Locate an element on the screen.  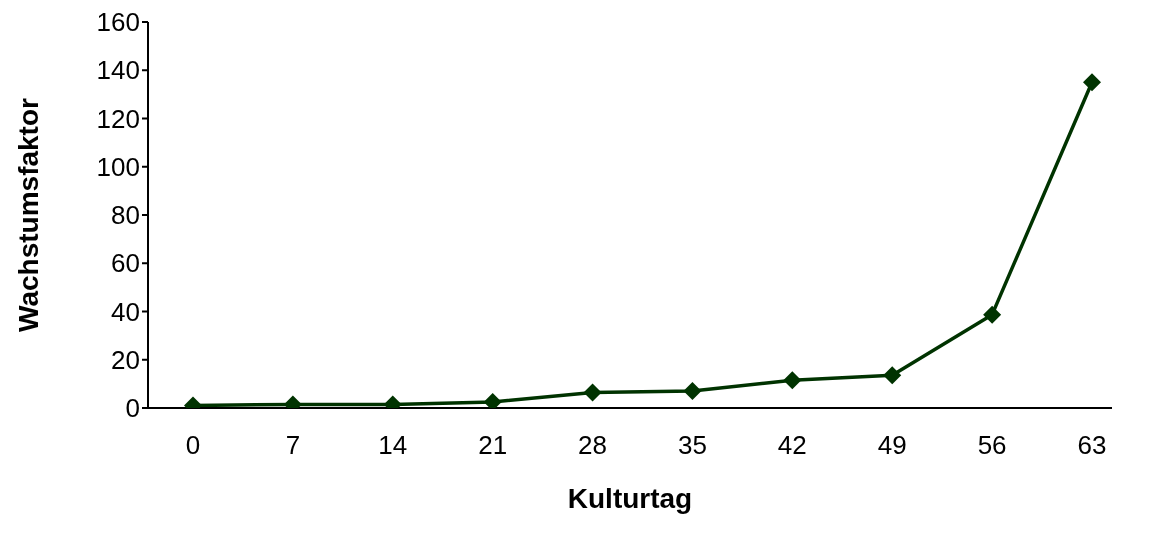
x-tick-label: 42 is located at coordinates (792, 445).